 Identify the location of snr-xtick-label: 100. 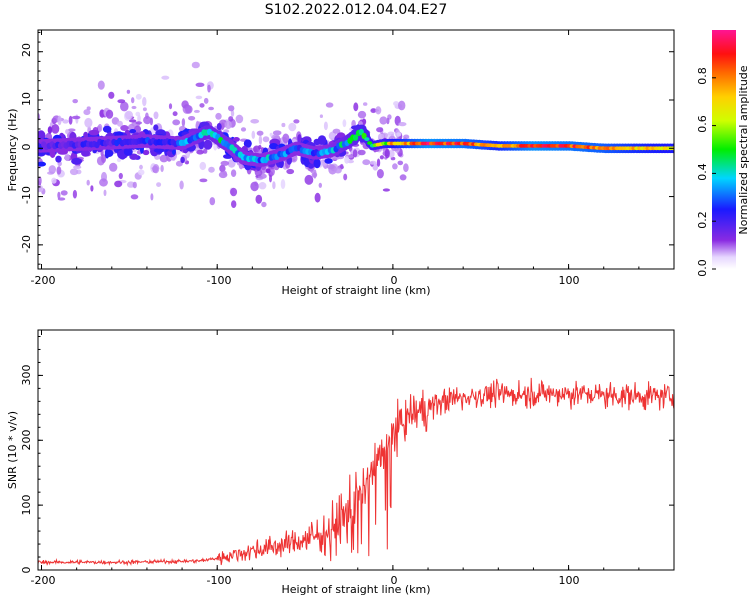
(569, 580).